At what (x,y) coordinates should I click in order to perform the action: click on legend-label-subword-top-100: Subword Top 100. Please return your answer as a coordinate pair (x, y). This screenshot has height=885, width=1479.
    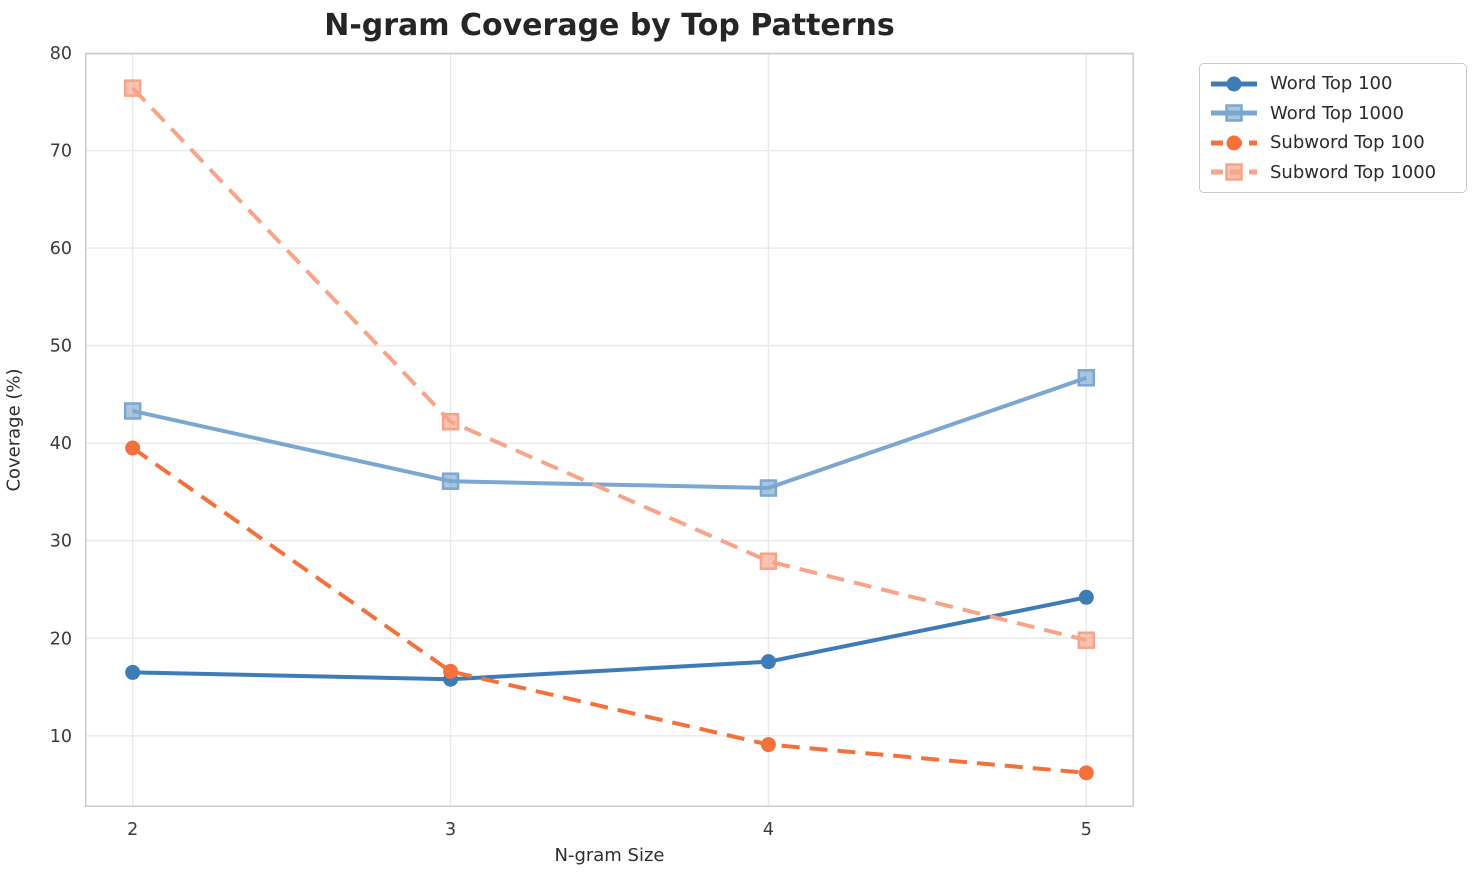
    Looking at the image, I should click on (1347, 143).